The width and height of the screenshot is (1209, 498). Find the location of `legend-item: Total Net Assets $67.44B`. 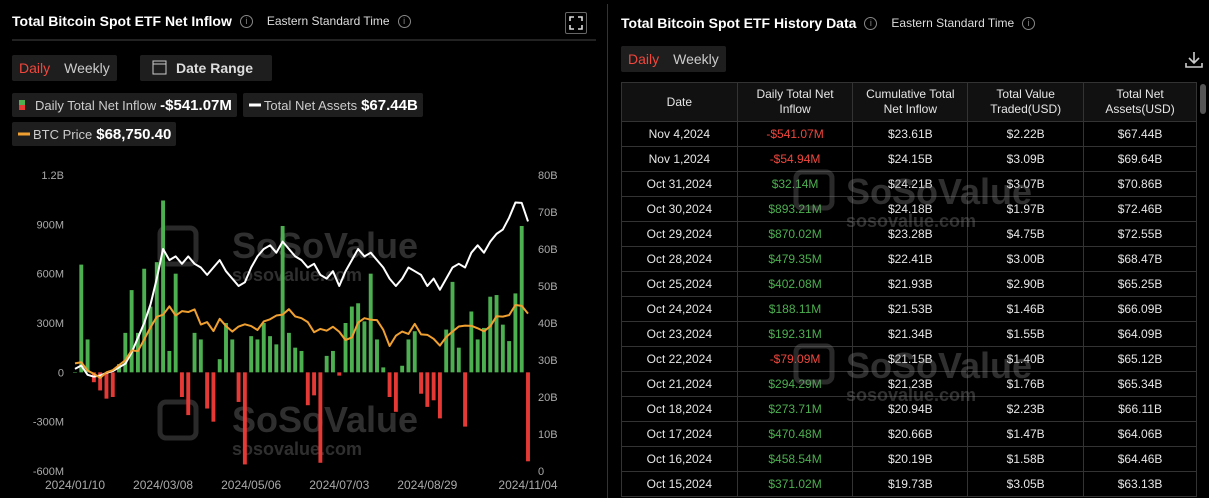

legend-item: Total Net Assets $67.44B is located at coordinates (332, 105).